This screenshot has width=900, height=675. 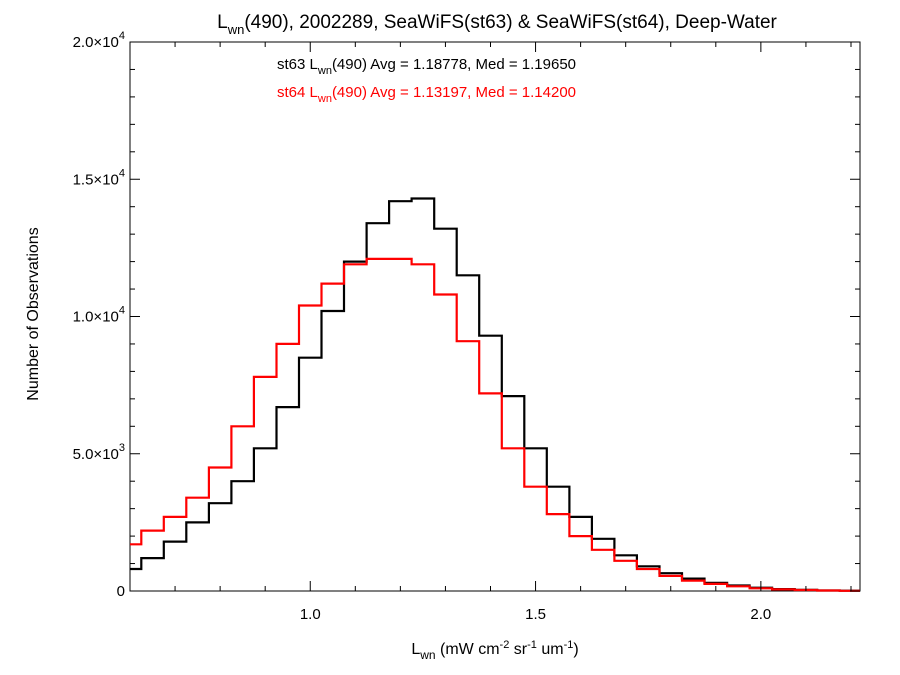 I want to click on y-tick-label: 0, so click(x=121, y=591).